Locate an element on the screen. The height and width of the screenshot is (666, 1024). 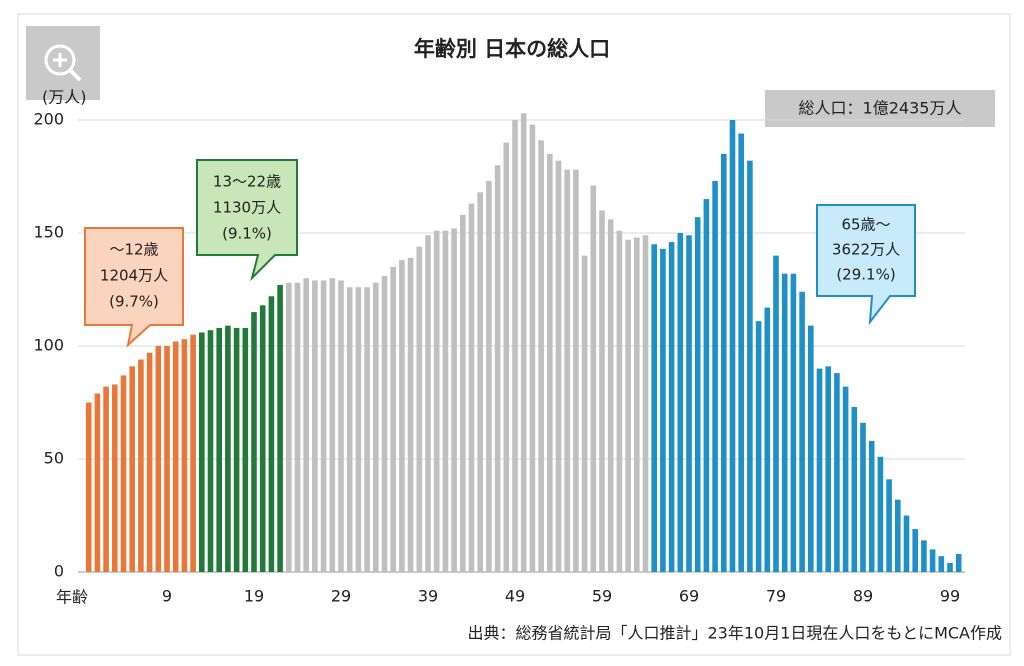
zoom-button is located at coordinates (63, 63).